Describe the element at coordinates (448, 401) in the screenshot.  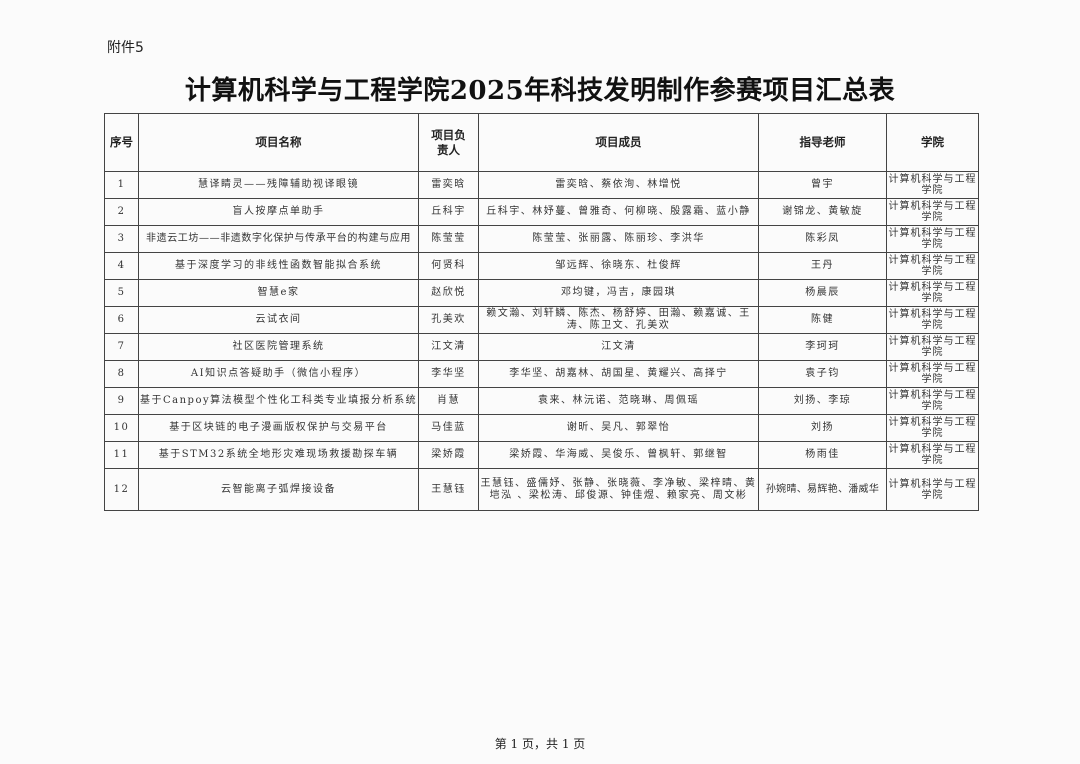
I see `cell-leader: 肖慧` at that location.